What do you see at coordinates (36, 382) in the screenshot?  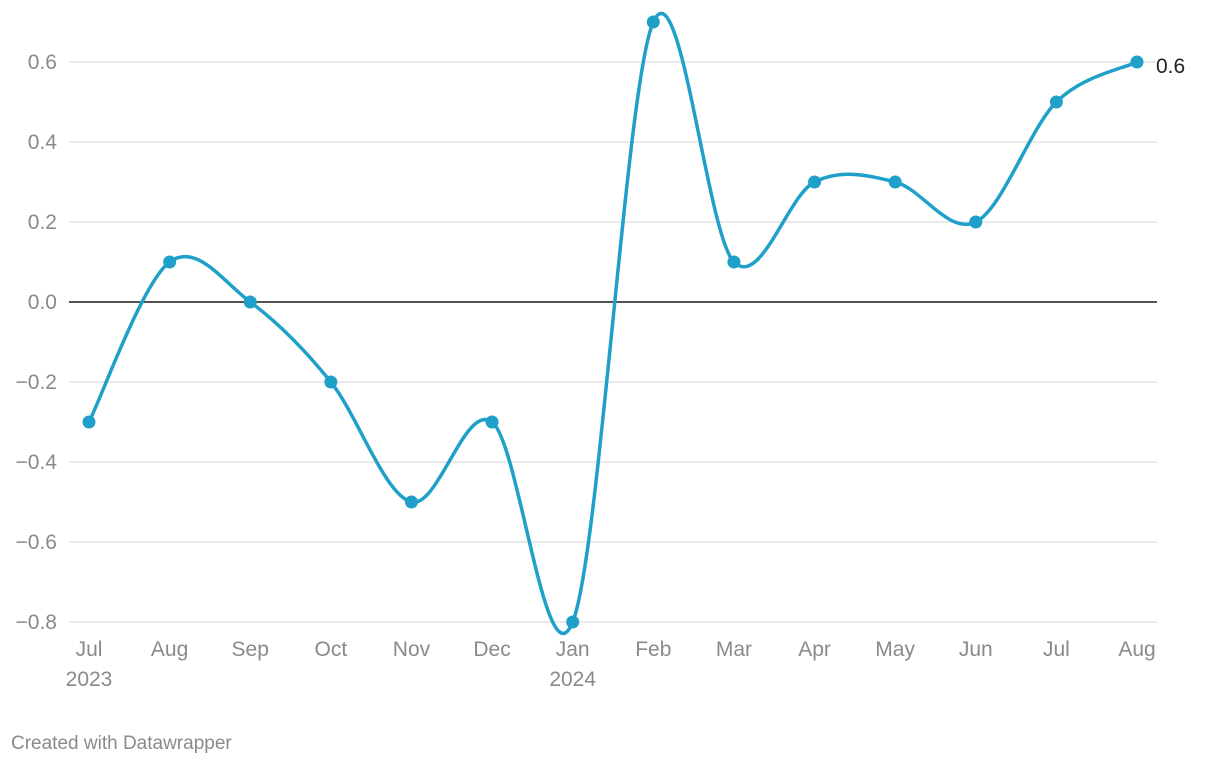 I see `y-tick-label: −0.2` at bounding box center [36, 382].